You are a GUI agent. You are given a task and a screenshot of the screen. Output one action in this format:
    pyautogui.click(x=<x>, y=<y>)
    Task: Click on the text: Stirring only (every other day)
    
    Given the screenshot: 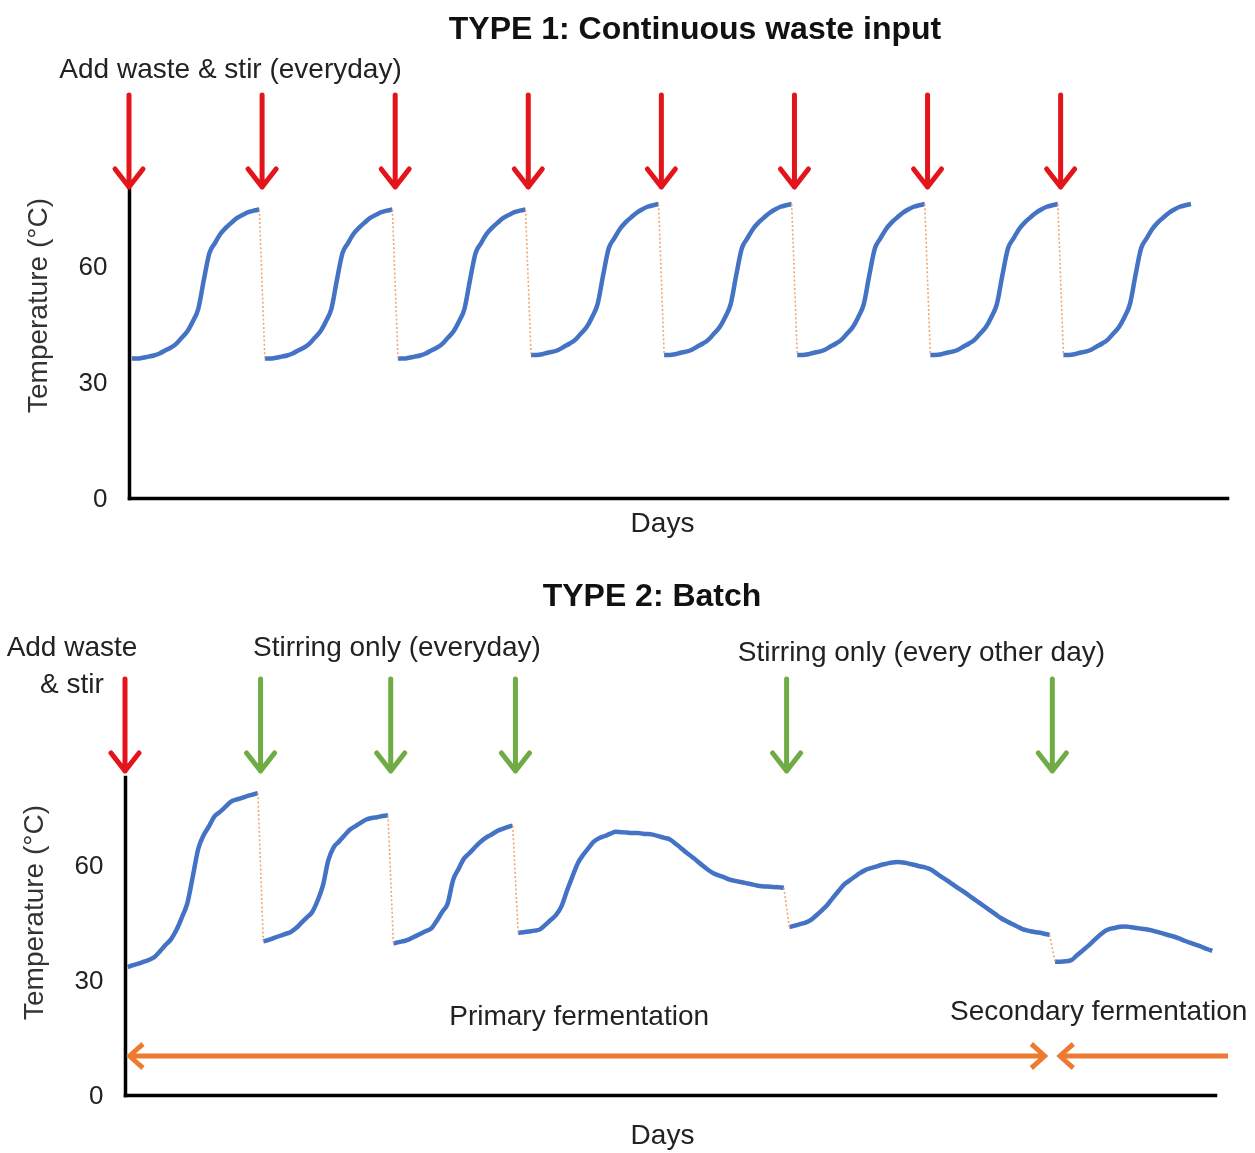 What is the action you would take?
    pyautogui.click(x=921, y=651)
    